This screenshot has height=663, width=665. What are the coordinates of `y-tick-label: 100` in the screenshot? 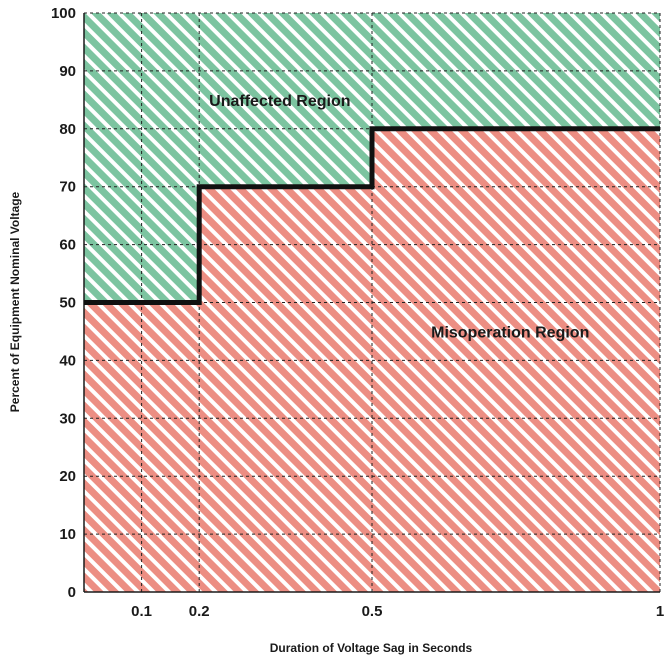 It's located at (63, 13).